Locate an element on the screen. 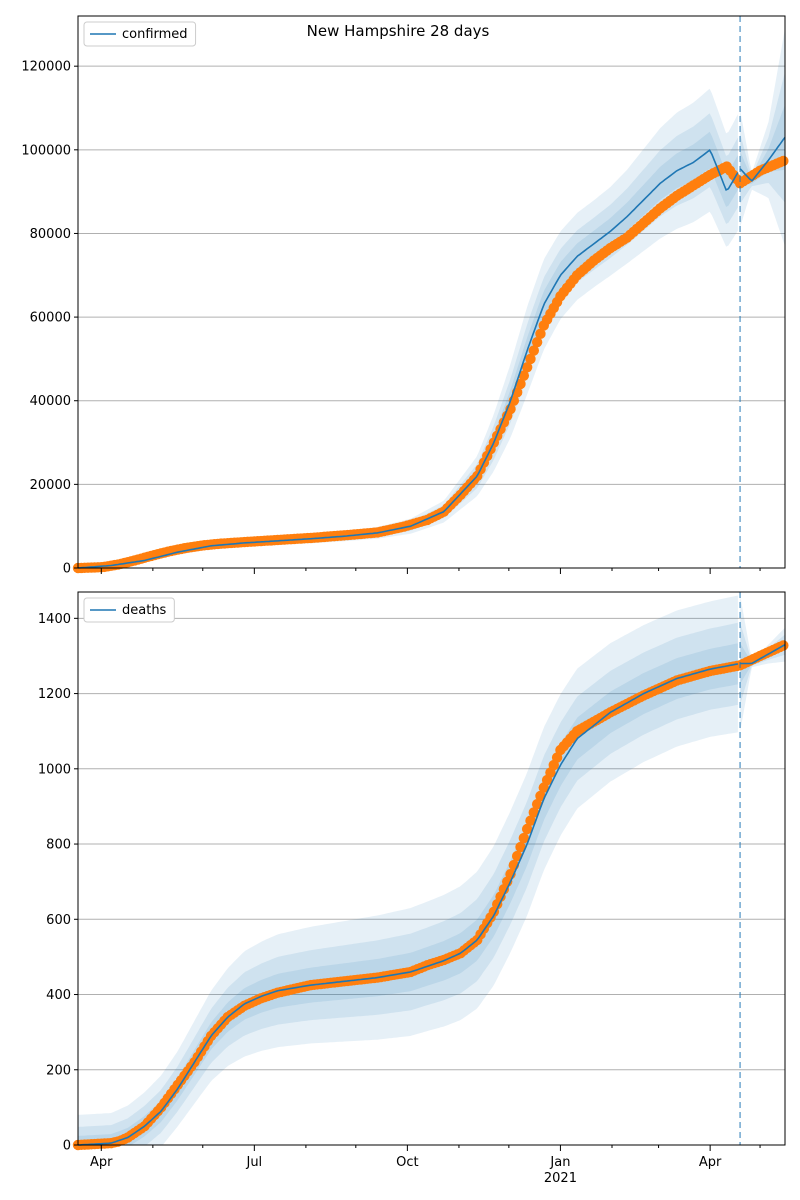 Image resolution: width=800 pixels, height=1200 pixels. deaths-y-tick-label: 200 is located at coordinates (58, 1070).